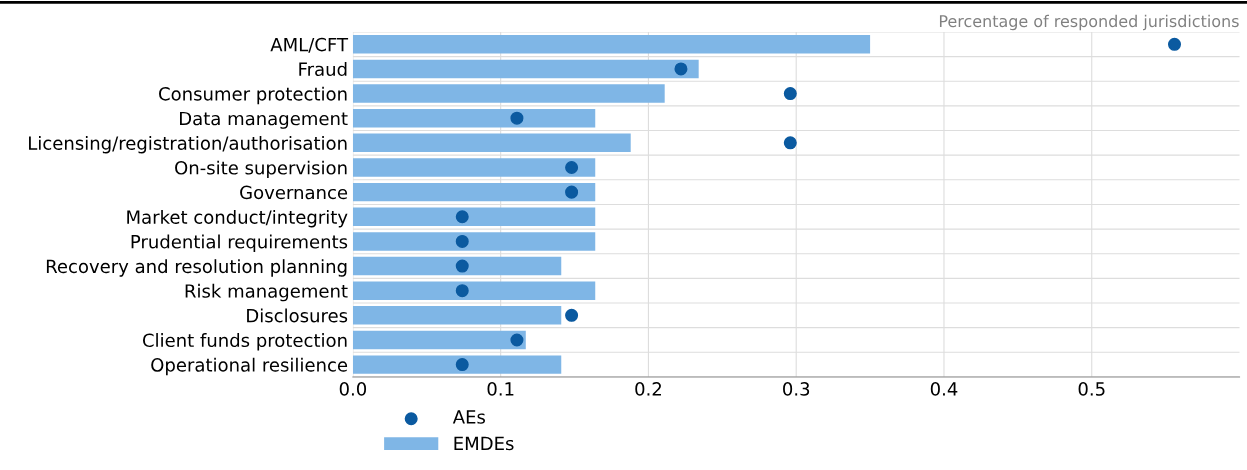 Image resolution: width=1247 pixels, height=470 pixels. I want to click on y-tick-label: Operational resilience, so click(249, 366).